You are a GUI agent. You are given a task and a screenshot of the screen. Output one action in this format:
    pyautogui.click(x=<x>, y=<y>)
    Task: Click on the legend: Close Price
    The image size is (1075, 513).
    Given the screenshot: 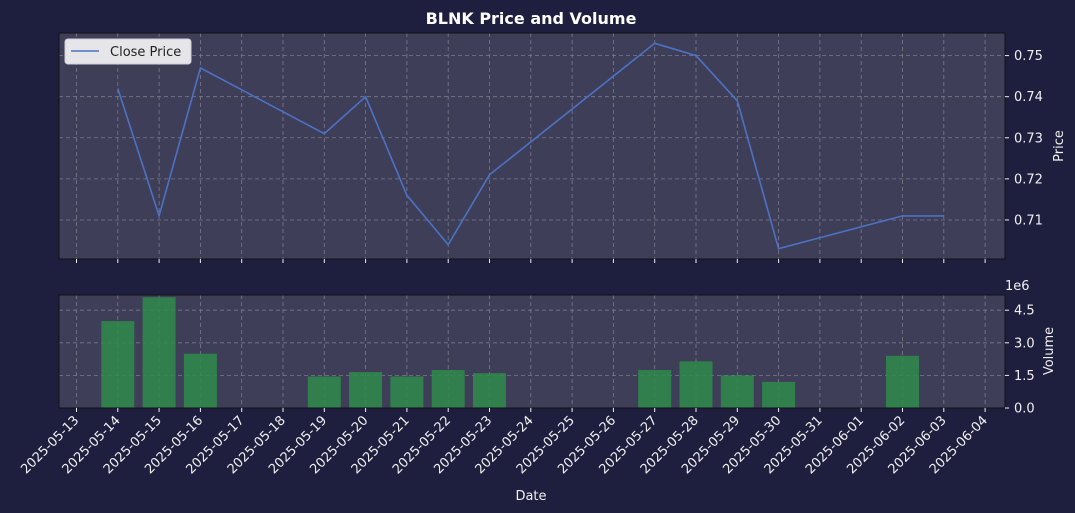 What is the action you would take?
    pyautogui.click(x=128, y=51)
    